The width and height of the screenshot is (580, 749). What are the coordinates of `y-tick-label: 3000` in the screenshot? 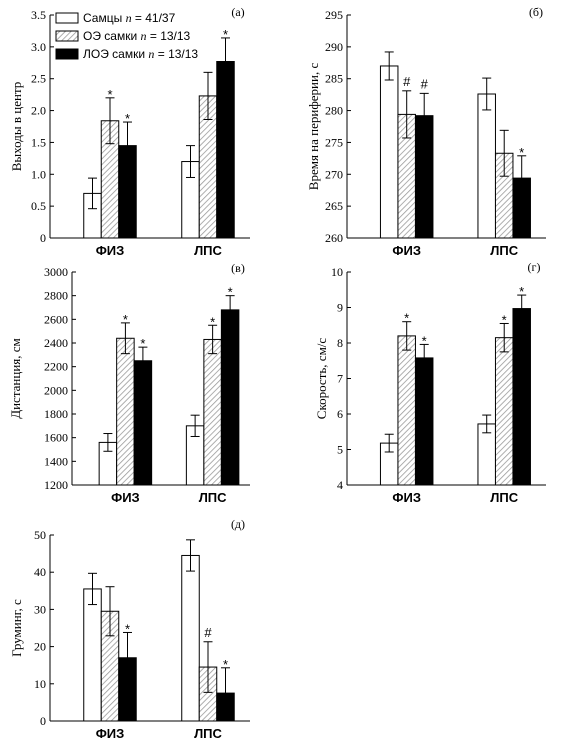 It's located at (56, 272).